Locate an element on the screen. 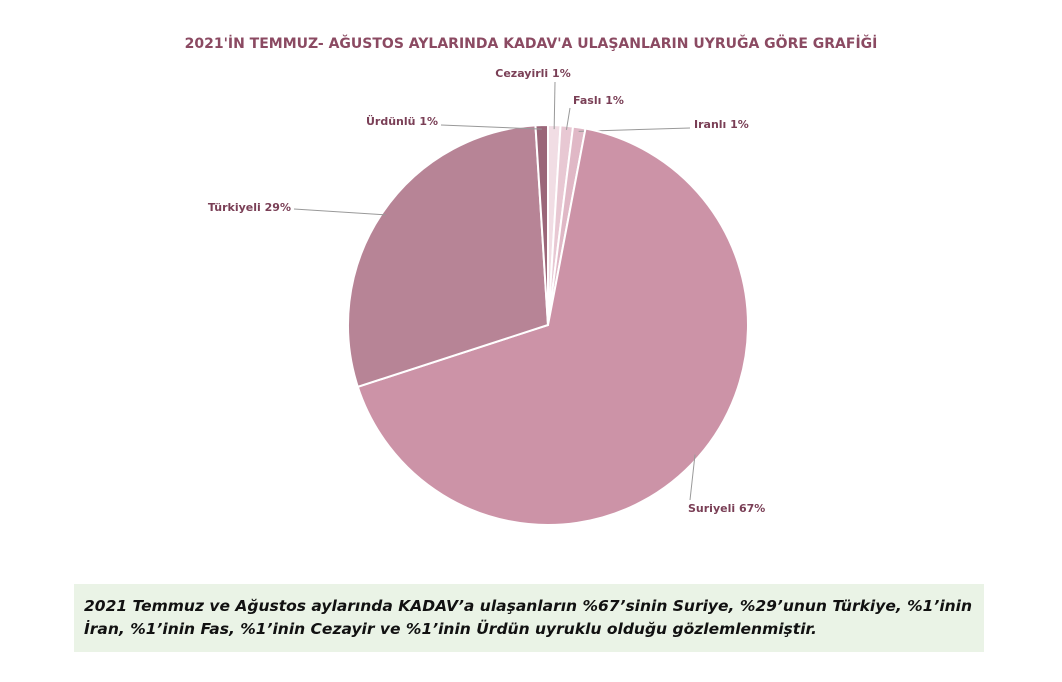 The width and height of the screenshot is (1062, 682). category-label: Iranlı is located at coordinates (710, 124).